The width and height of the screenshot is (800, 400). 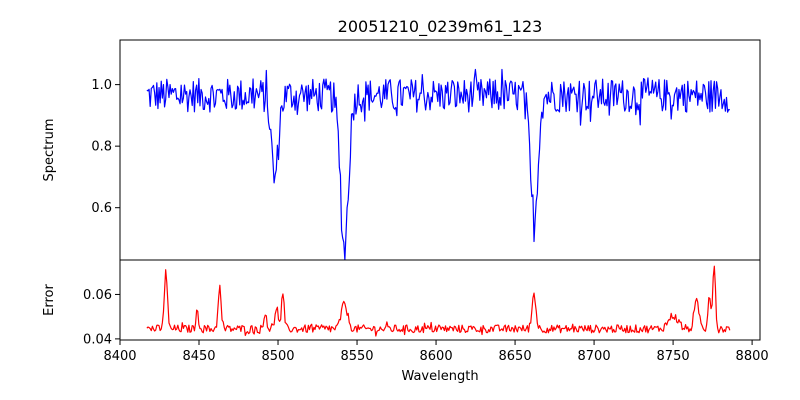 I want to click on spectrum-y-axis-label: Spectrum, so click(x=49, y=150).